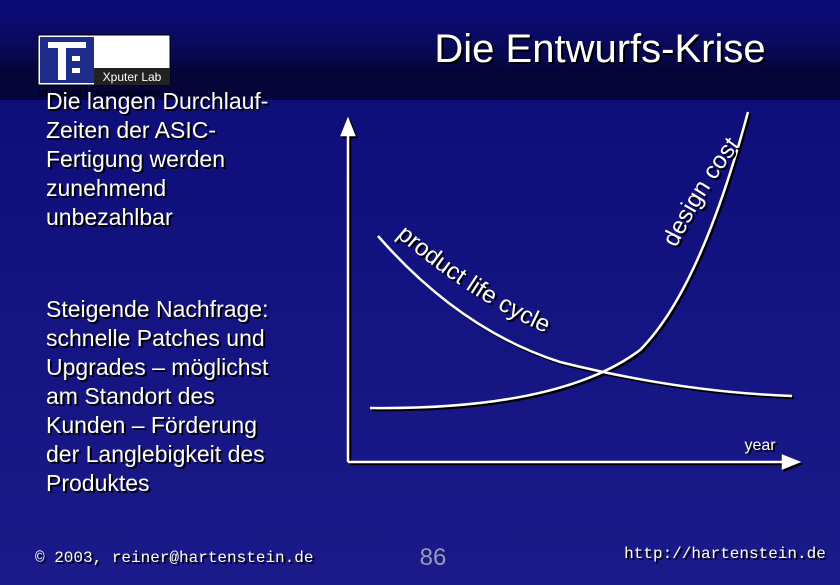 The image size is (840, 585). What do you see at coordinates (155, 338) in the screenshot?
I see `bullet-line: schnelle Patches und` at bounding box center [155, 338].